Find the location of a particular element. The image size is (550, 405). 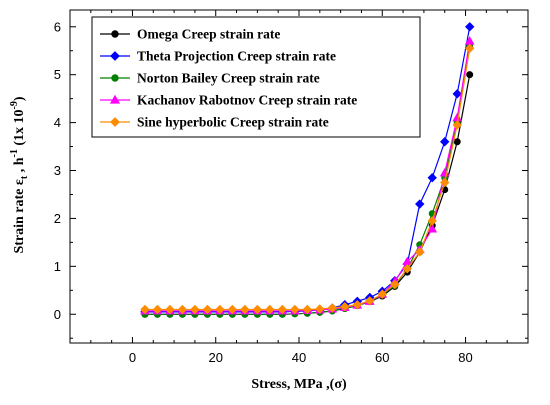

x-tick-label: 0 is located at coordinates (132, 357).